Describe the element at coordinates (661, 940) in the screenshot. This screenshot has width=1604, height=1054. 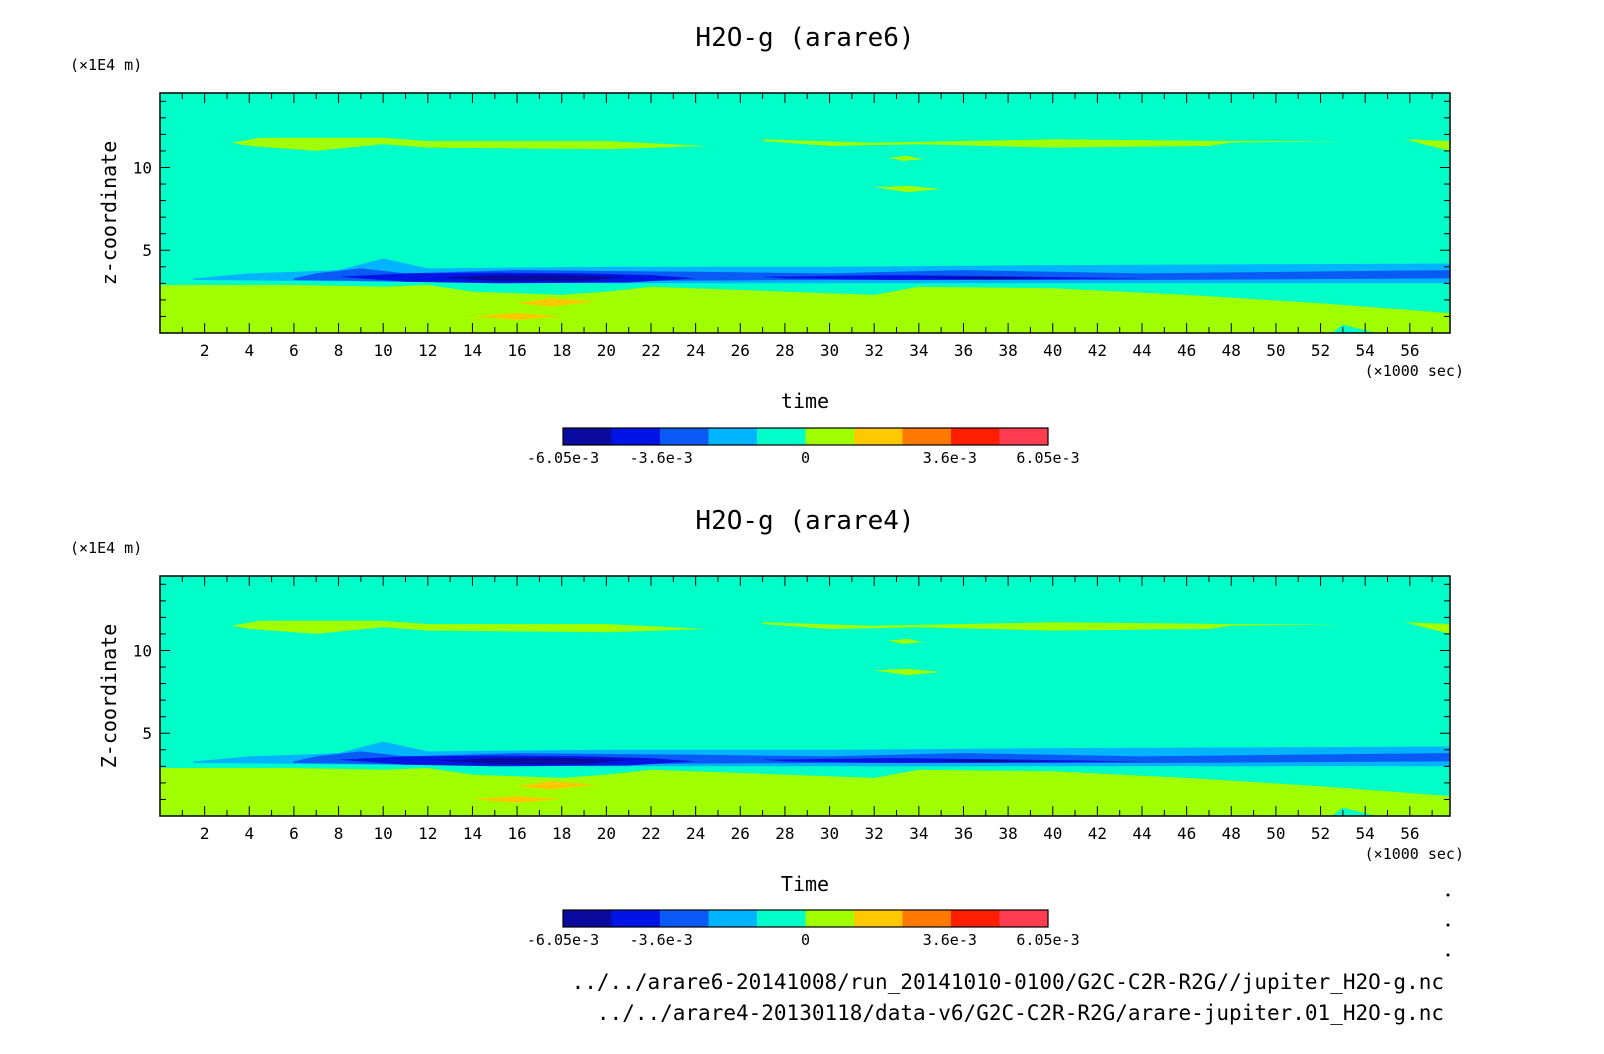
I see `colorbar-tick-label: -3.6e-3` at that location.